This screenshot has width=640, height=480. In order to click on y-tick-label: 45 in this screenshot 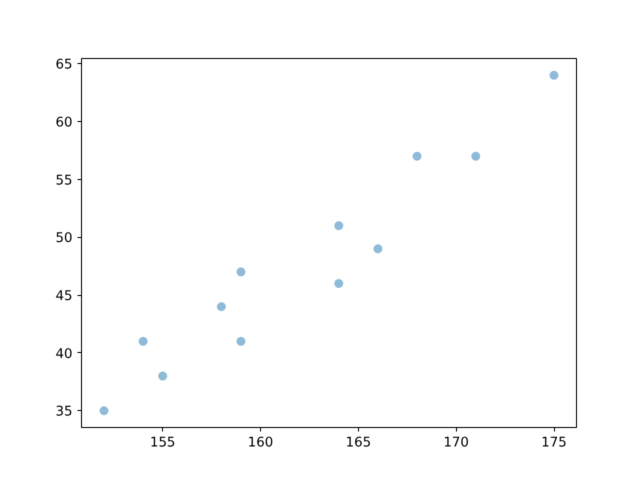, I will do `click(64, 296)`.